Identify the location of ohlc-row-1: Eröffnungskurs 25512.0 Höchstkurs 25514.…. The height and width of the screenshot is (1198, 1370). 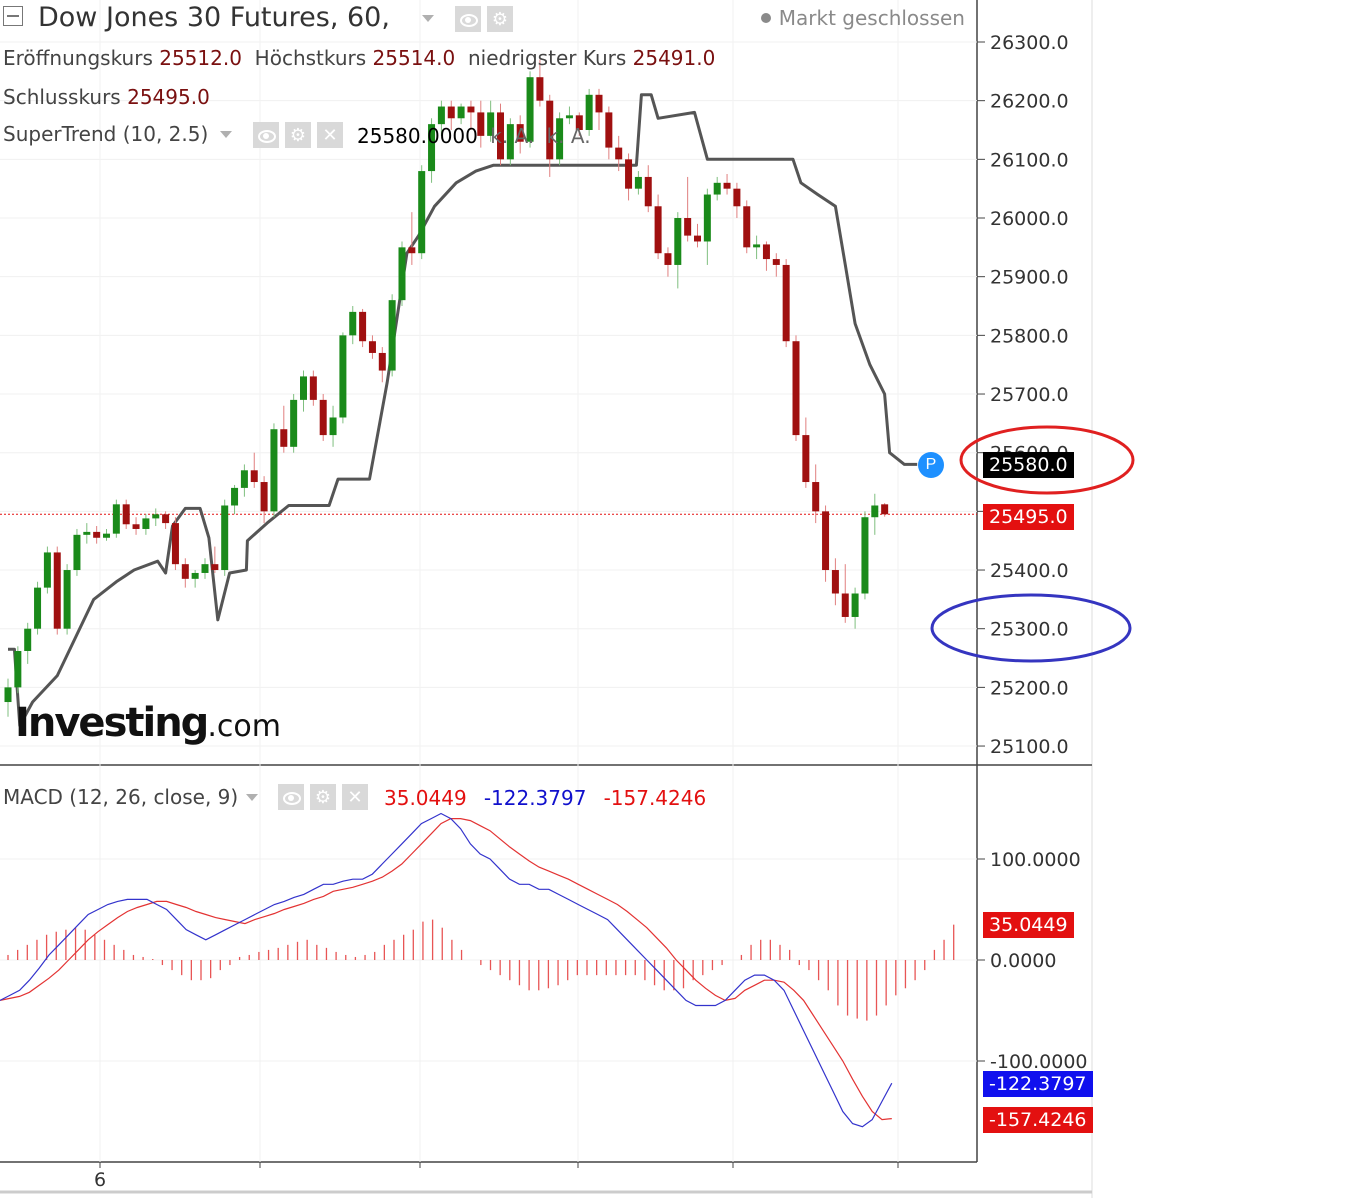
(359, 58).